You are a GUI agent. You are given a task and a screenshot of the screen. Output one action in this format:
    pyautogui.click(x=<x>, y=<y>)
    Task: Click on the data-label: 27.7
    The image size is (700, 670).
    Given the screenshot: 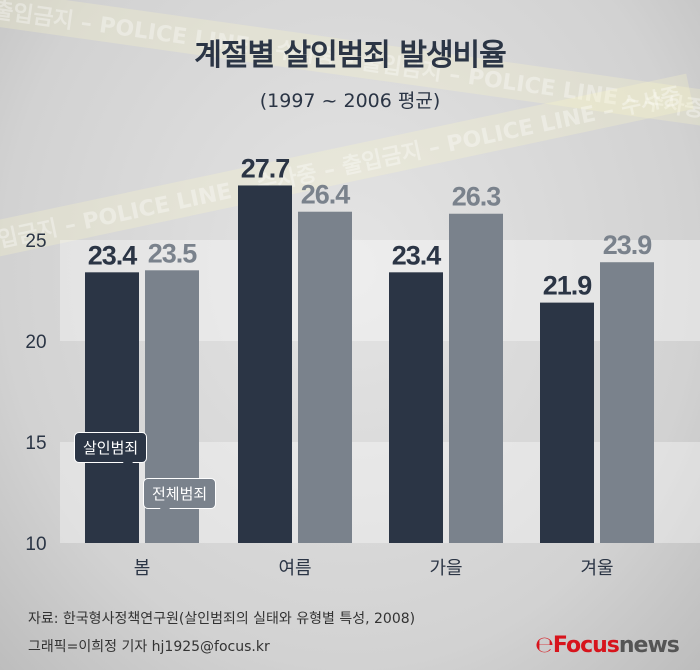 What is the action you would take?
    pyautogui.click(x=265, y=168)
    